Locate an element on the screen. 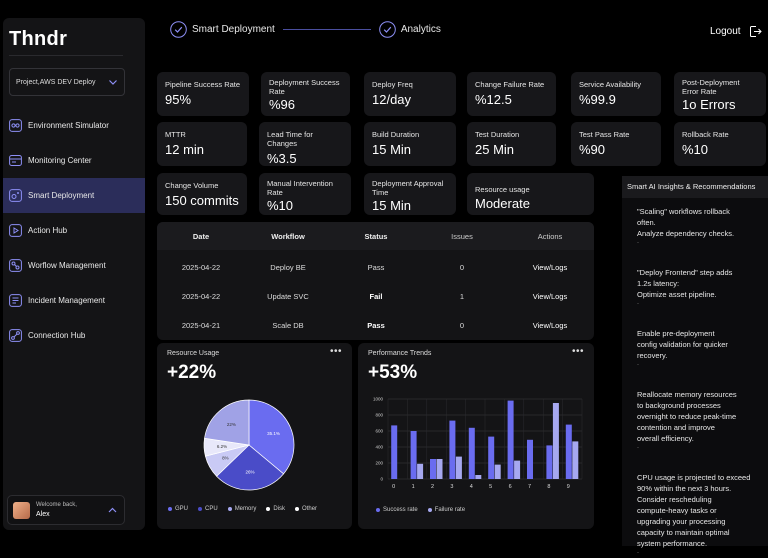  metric-value: %99.9 is located at coordinates (597, 99).